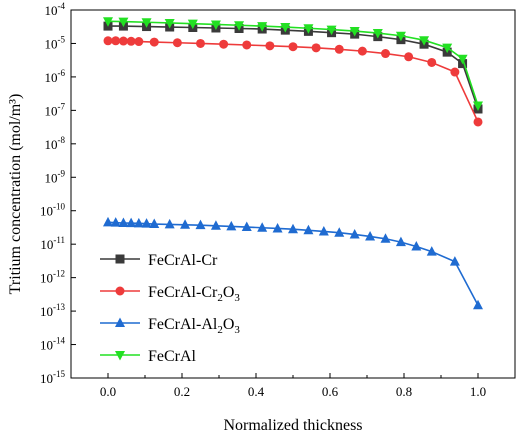 The width and height of the screenshot is (526, 436). Describe the element at coordinates (172, 356) in the screenshot. I see `legend-label: FeCrAl` at that location.